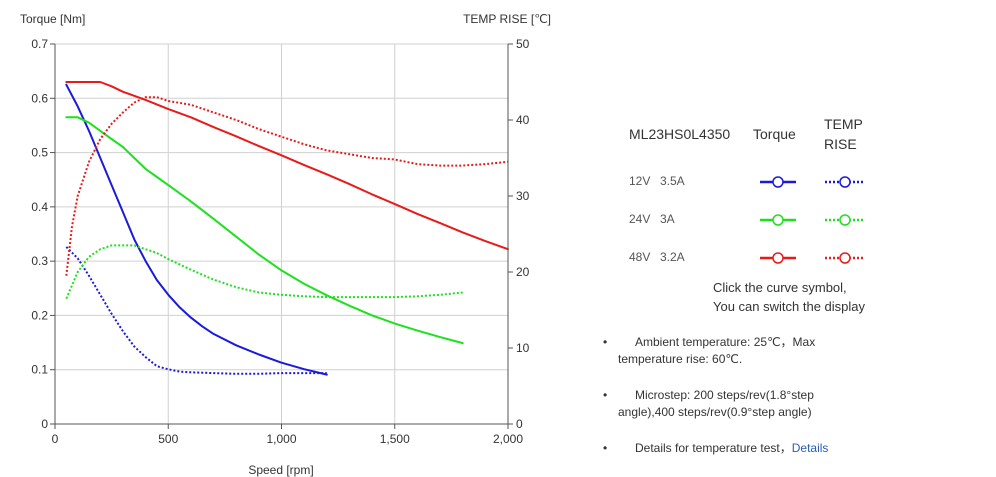 Image resolution: width=996 pixels, height=477 pixels. What do you see at coordinates (713, 448) in the screenshot?
I see `note-details-prefix: Details for temperature test，` at bounding box center [713, 448].